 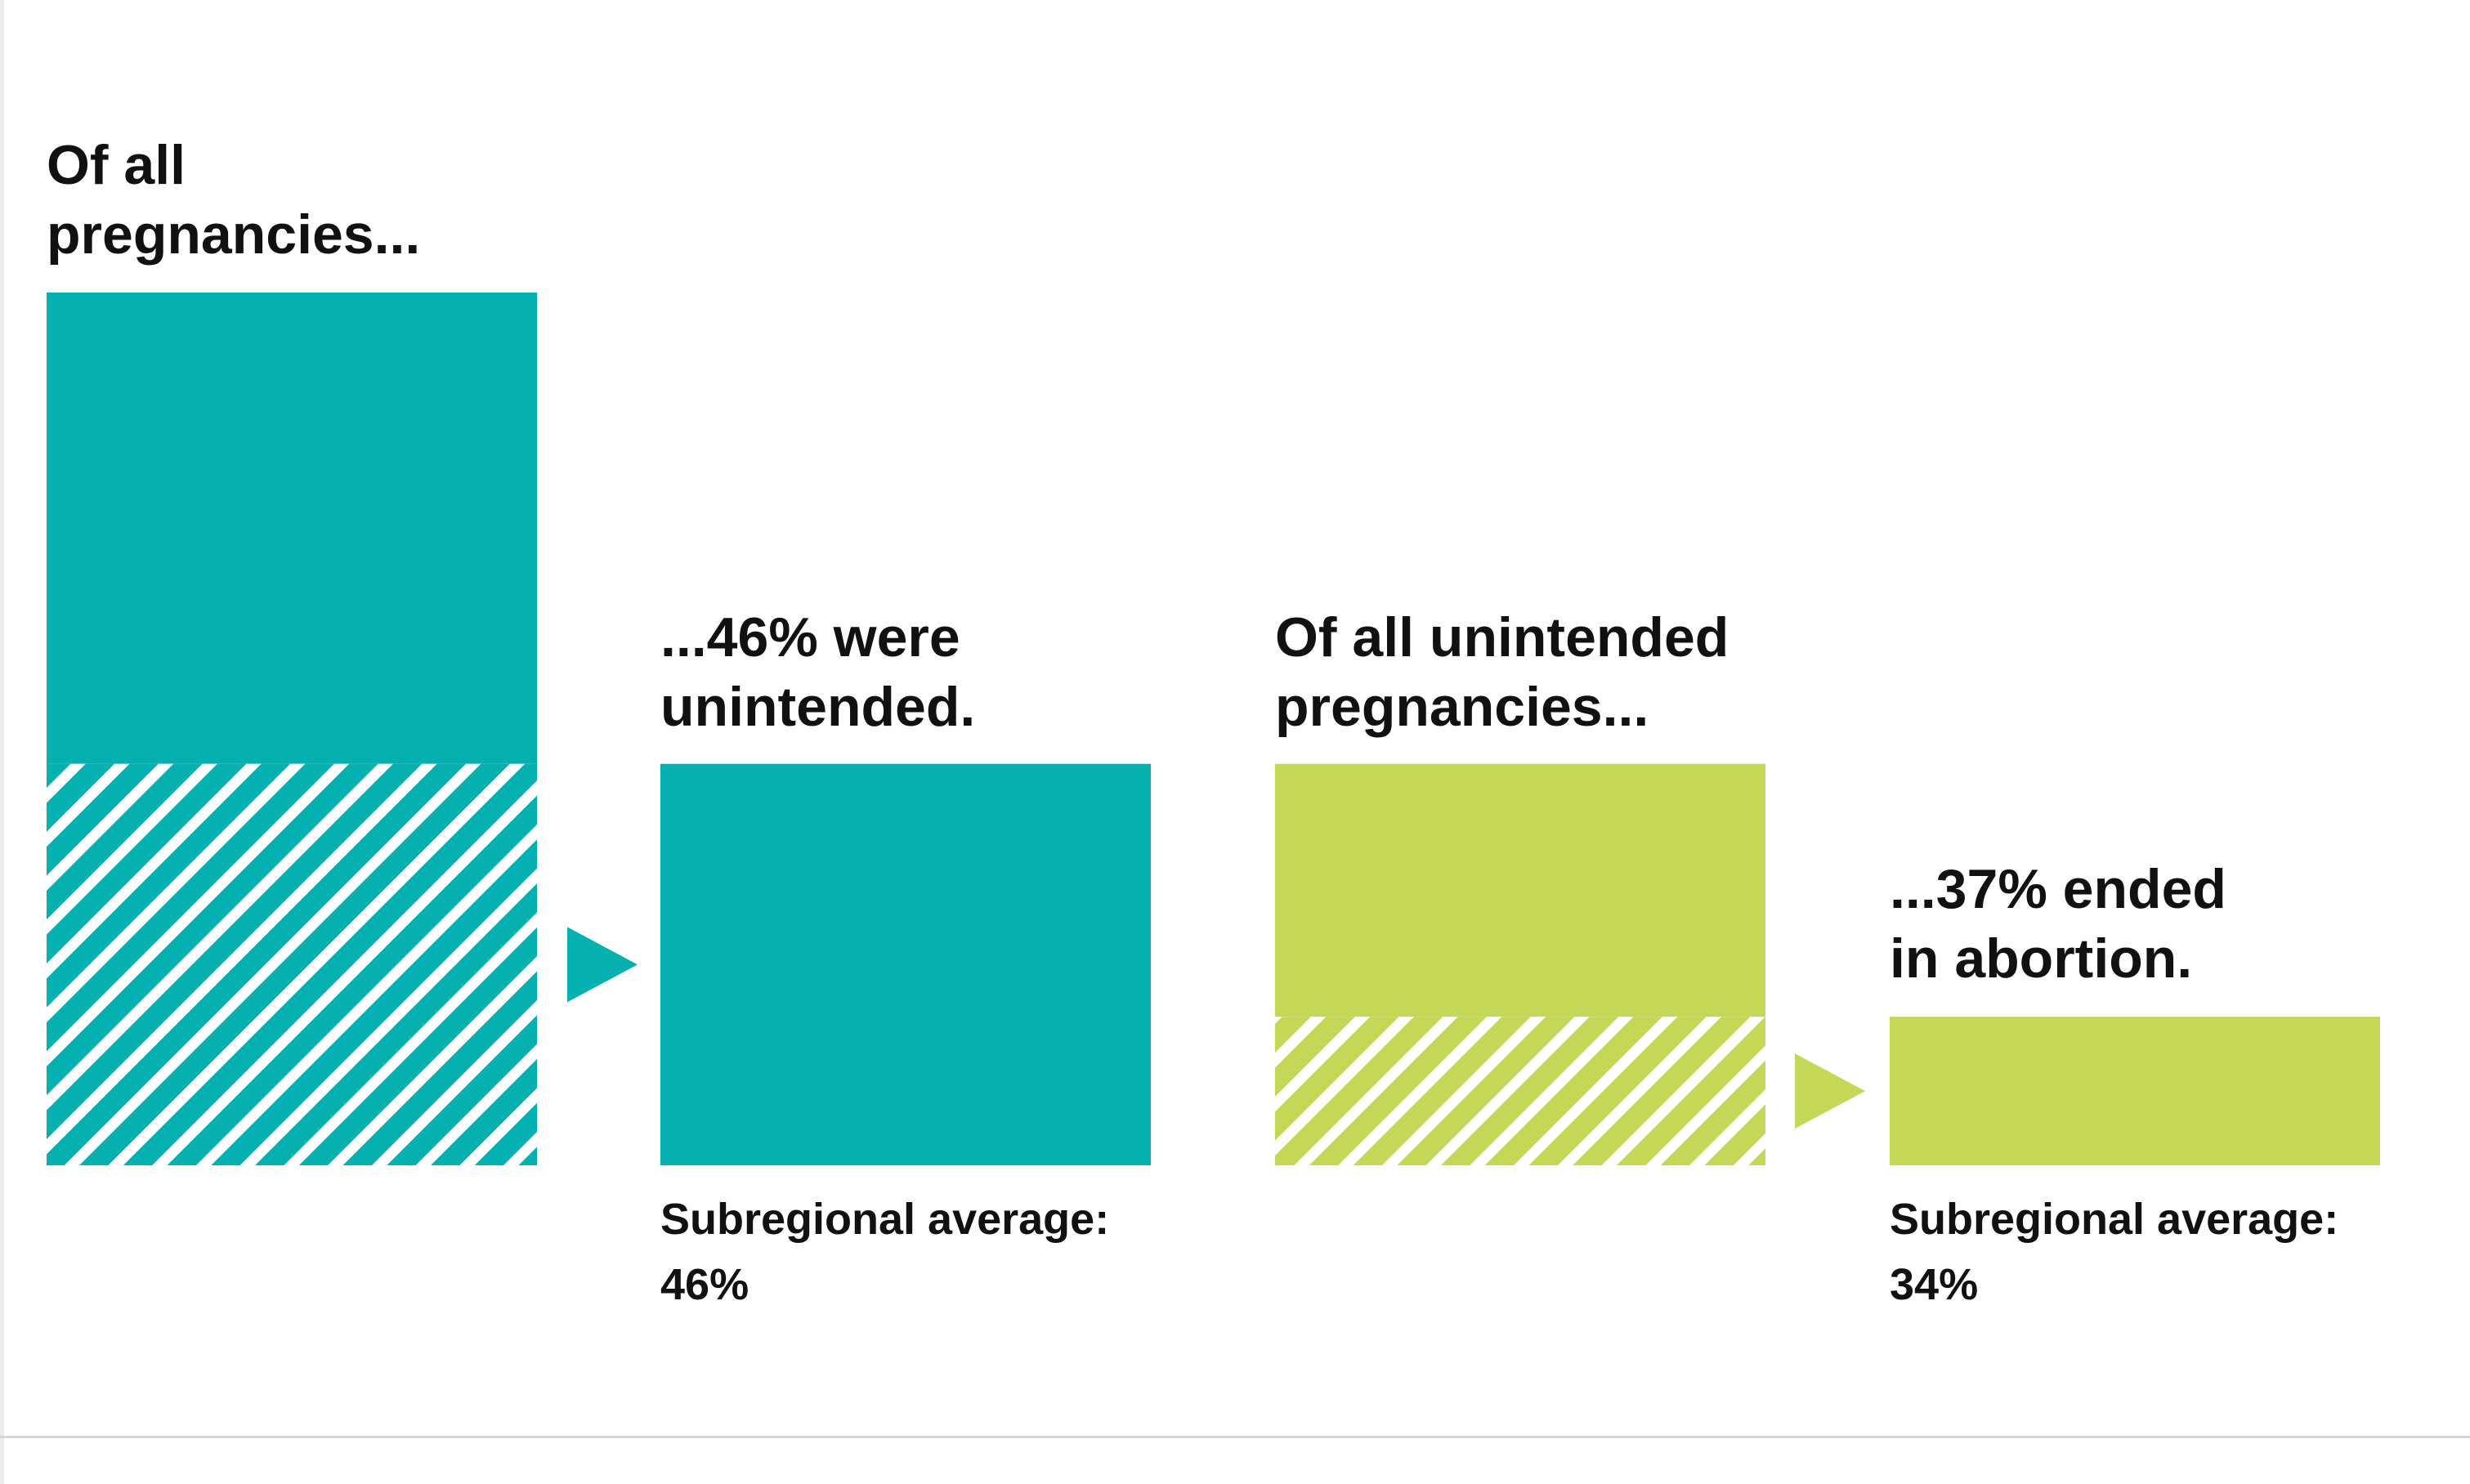 What do you see at coordinates (818, 707) in the screenshot?
I see `panel-1-result-line-2: unintended.` at bounding box center [818, 707].